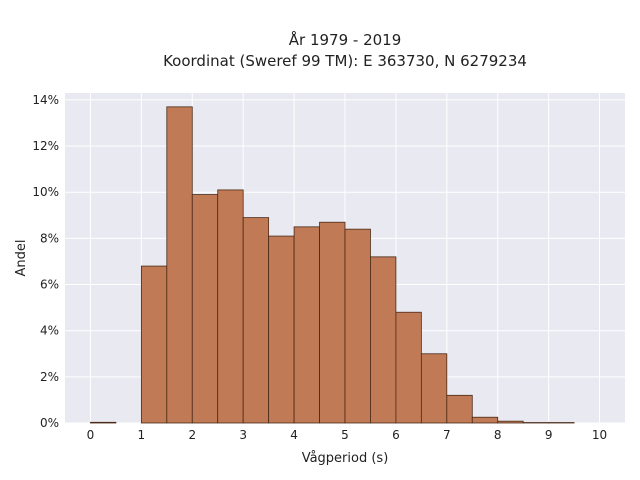 The height and width of the screenshot is (480, 640). I want to click on x-tick-label: 4, so click(294, 435).